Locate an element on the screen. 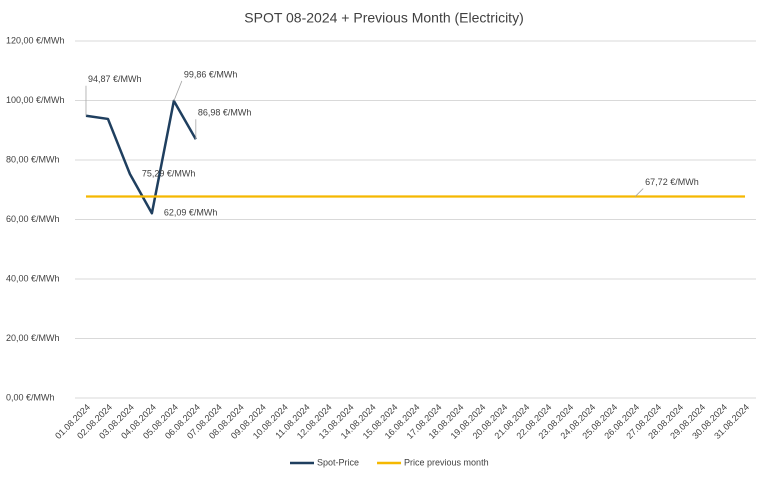 This screenshot has height=480, width=768. data-label: 99,86 €/MWh is located at coordinates (211, 74).